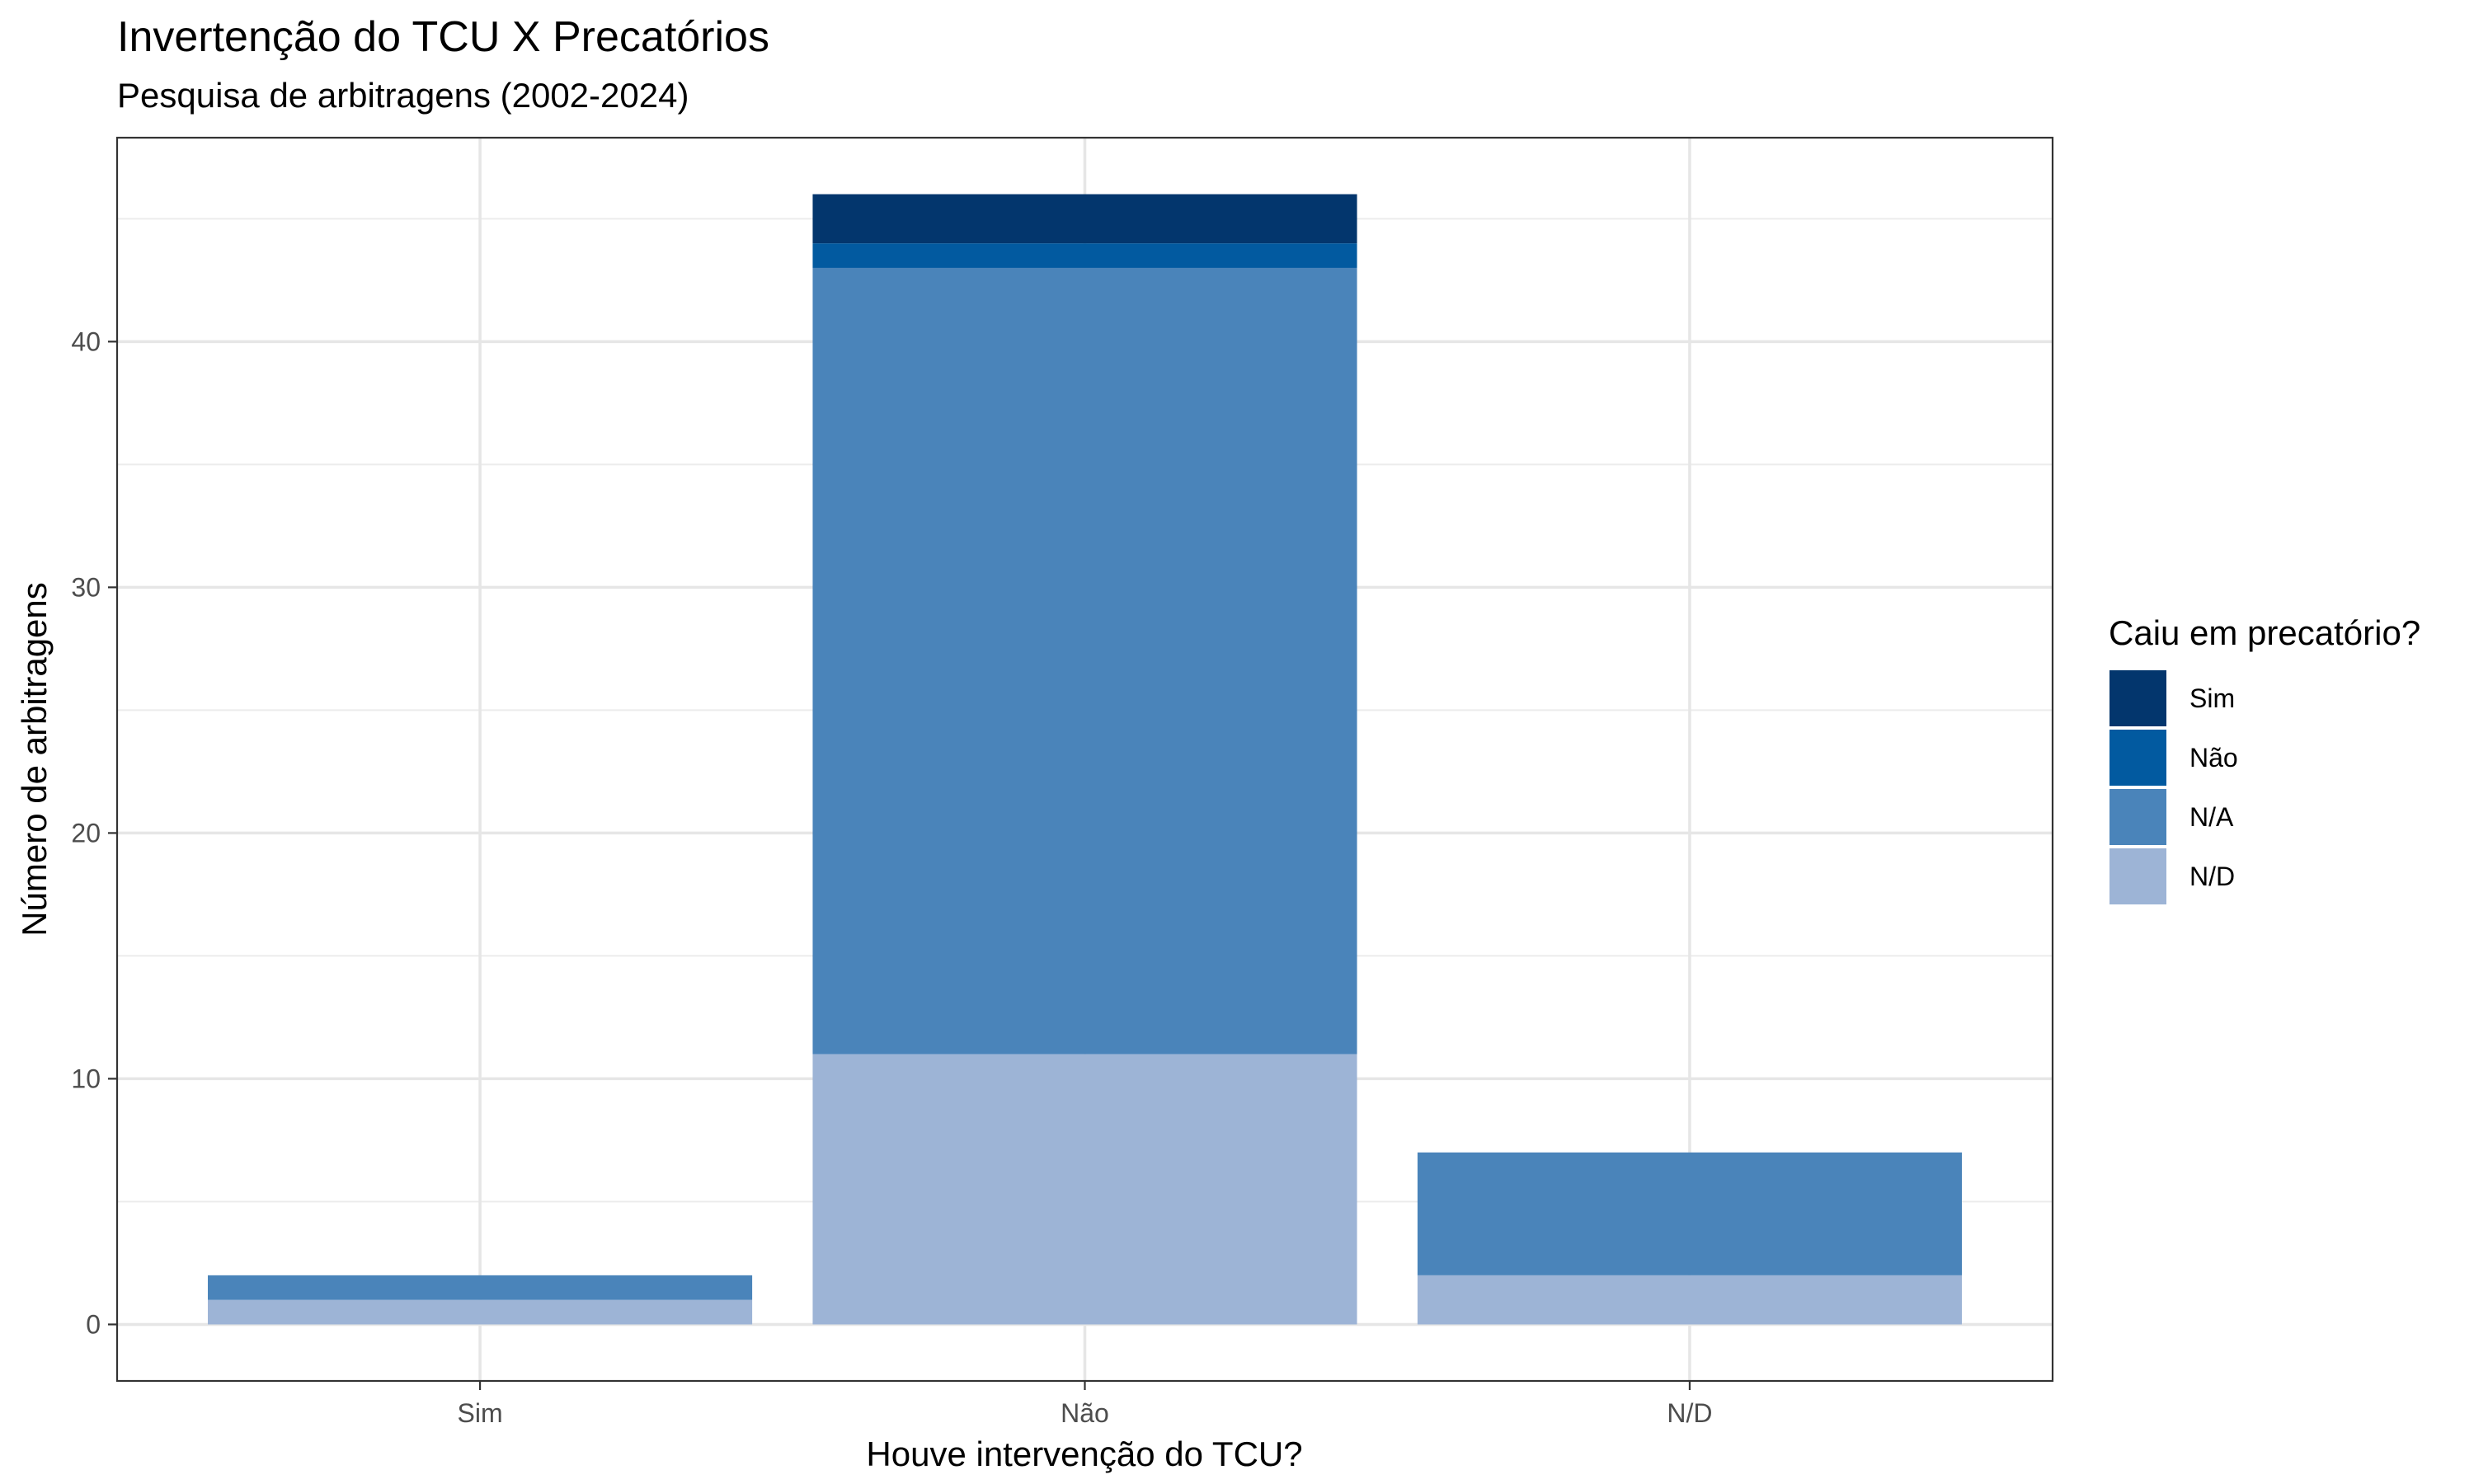 This screenshot has width=2474, height=1484. I want to click on legend-label-no: Não, so click(2213, 758).